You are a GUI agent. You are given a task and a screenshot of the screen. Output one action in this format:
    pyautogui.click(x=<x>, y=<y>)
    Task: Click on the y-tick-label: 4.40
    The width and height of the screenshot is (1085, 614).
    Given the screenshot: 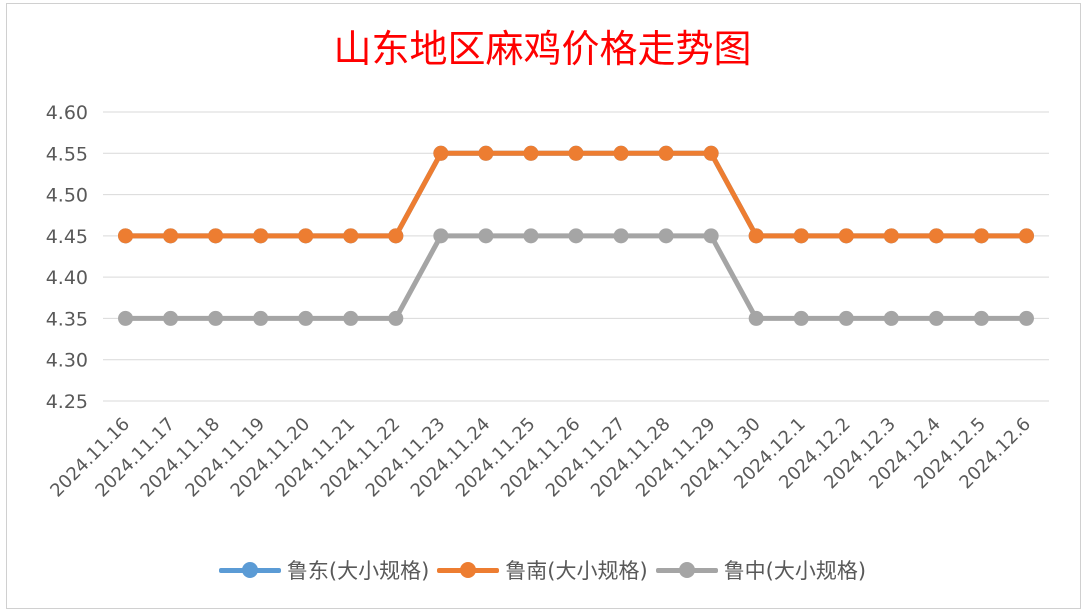 What is the action you would take?
    pyautogui.click(x=67, y=278)
    